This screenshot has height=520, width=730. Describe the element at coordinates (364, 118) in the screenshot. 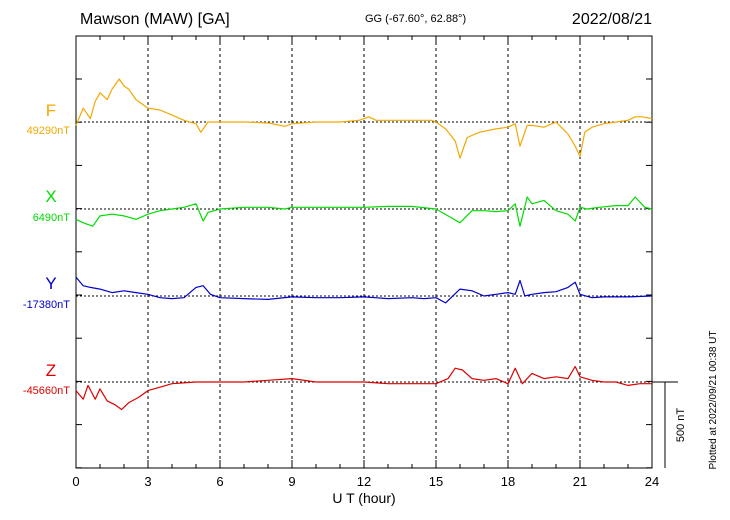

I see `trace-f` at that location.